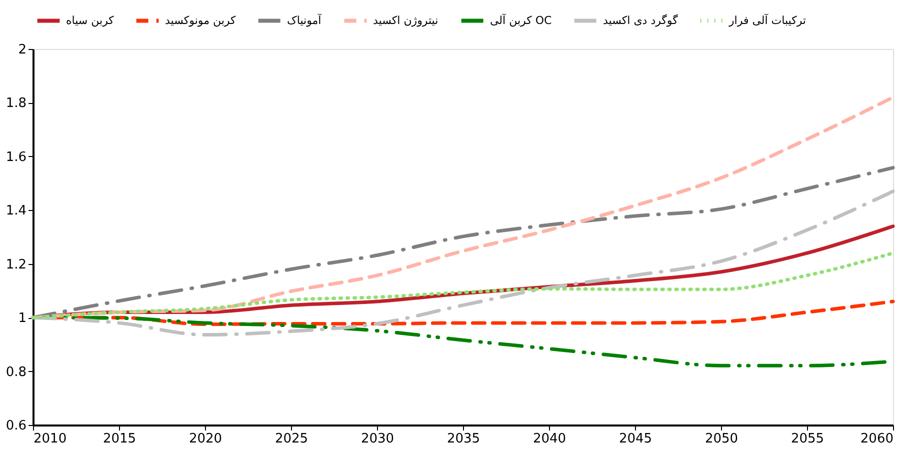 The width and height of the screenshot is (904, 456). I want to click on x-tick-label: 2015, so click(119, 439).